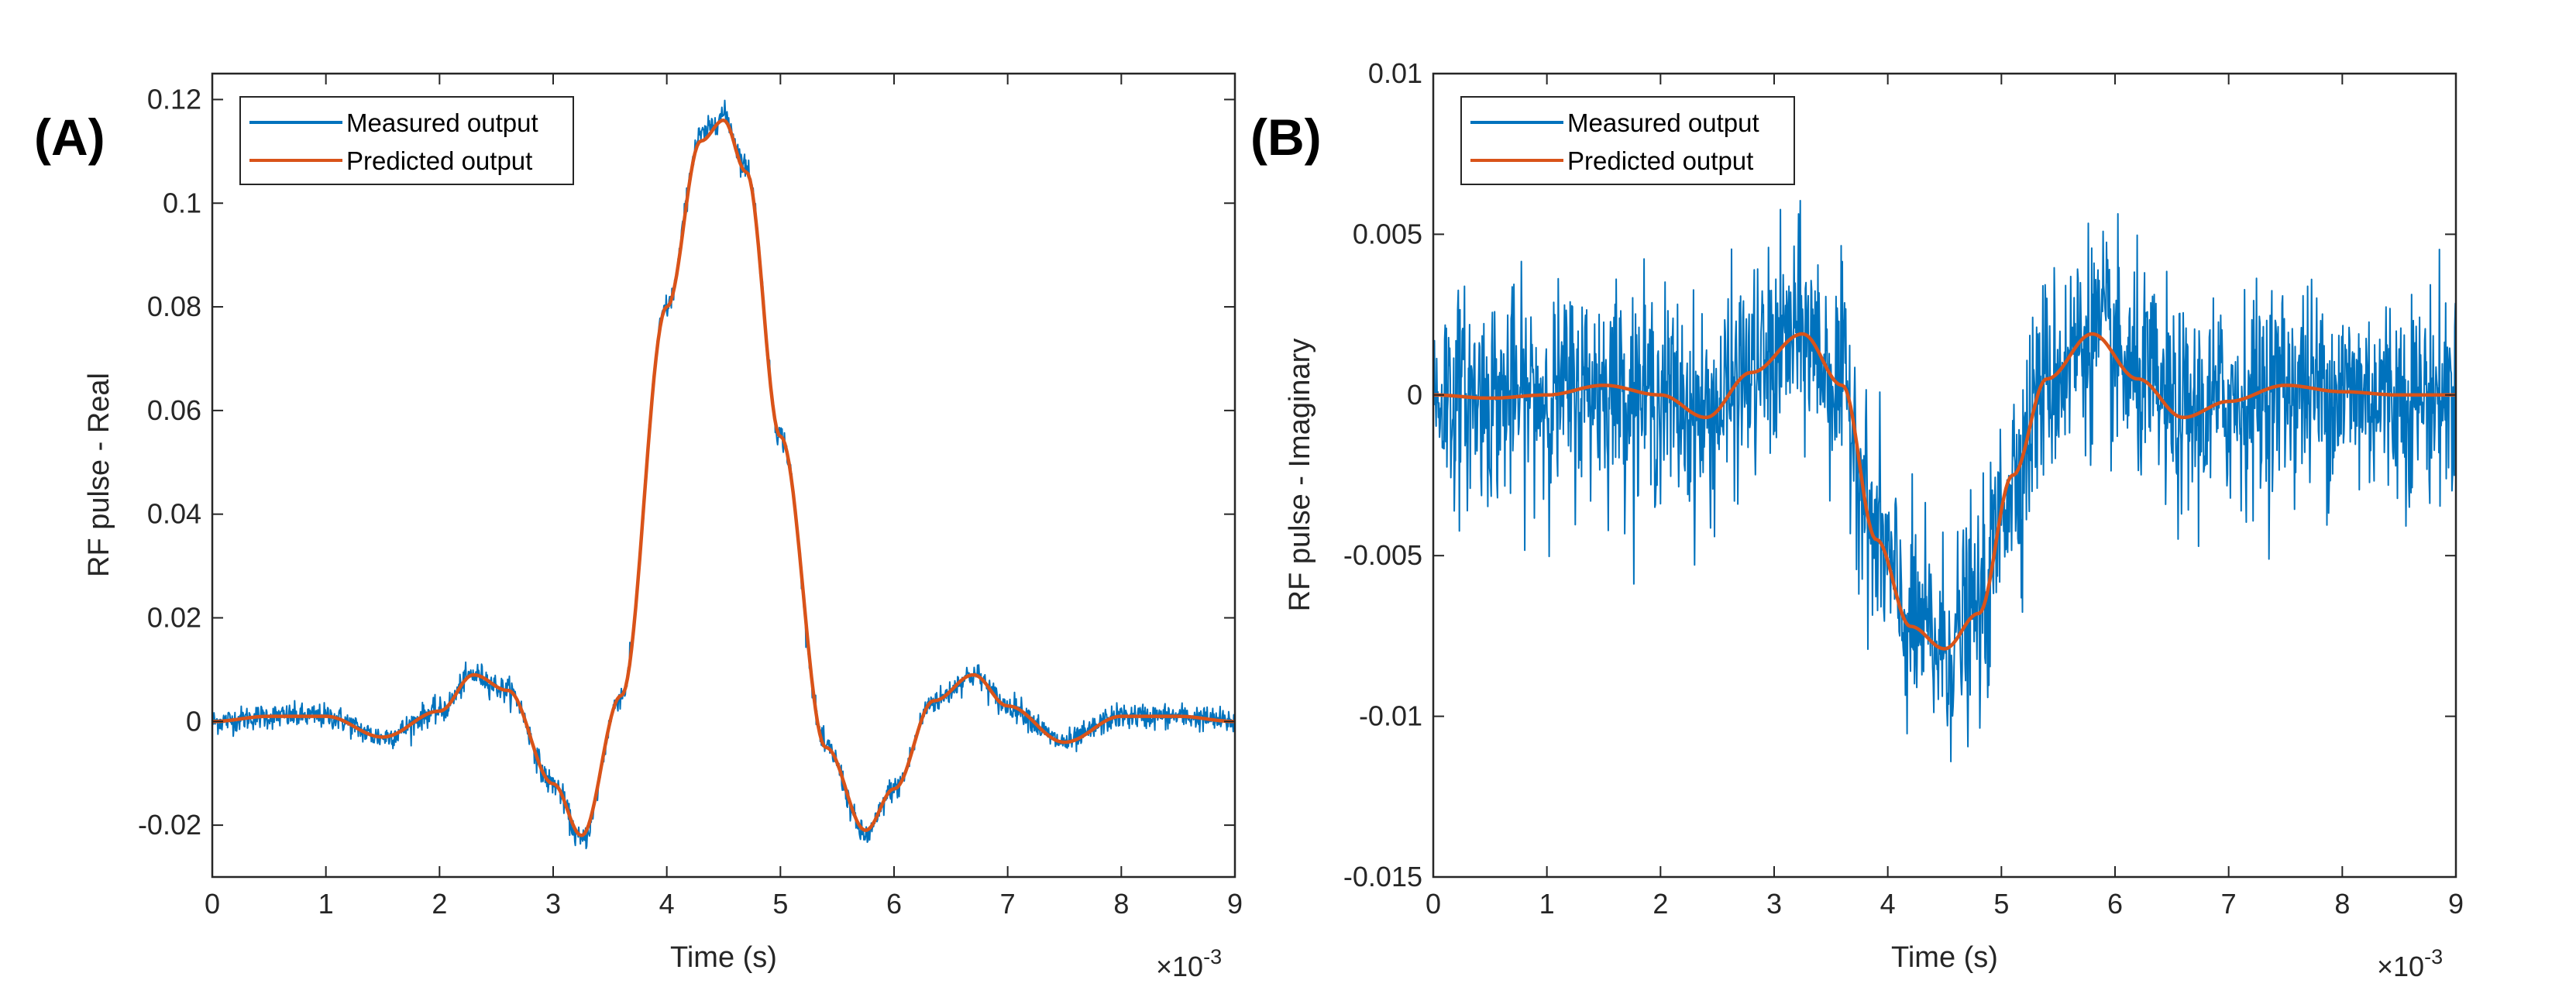  I want to click on y-axis-label-b: RF pulse - Imaginary, so click(1300, 476).